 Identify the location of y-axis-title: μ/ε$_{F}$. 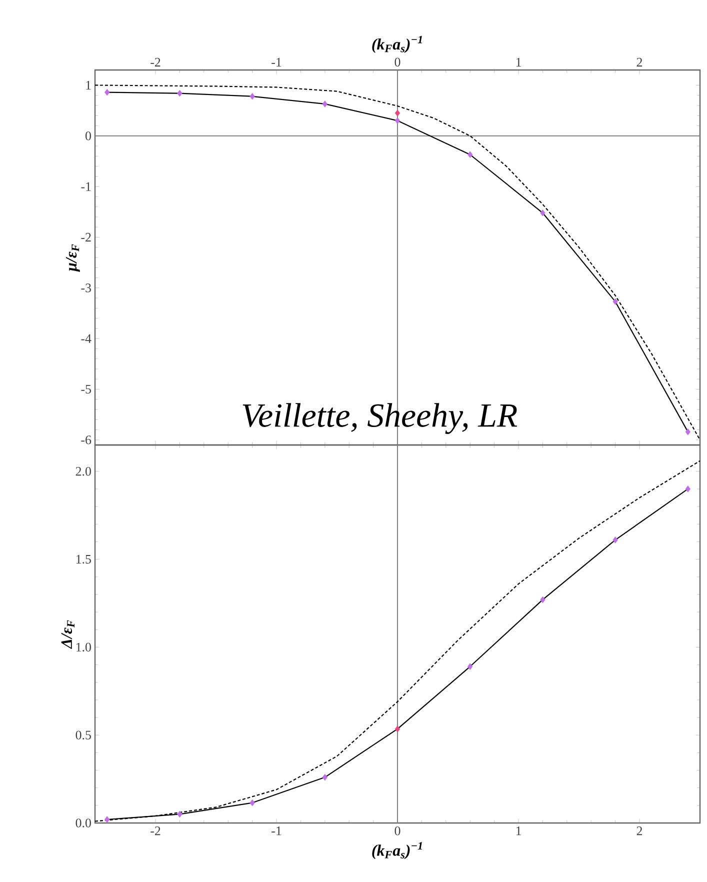
(73, 258).